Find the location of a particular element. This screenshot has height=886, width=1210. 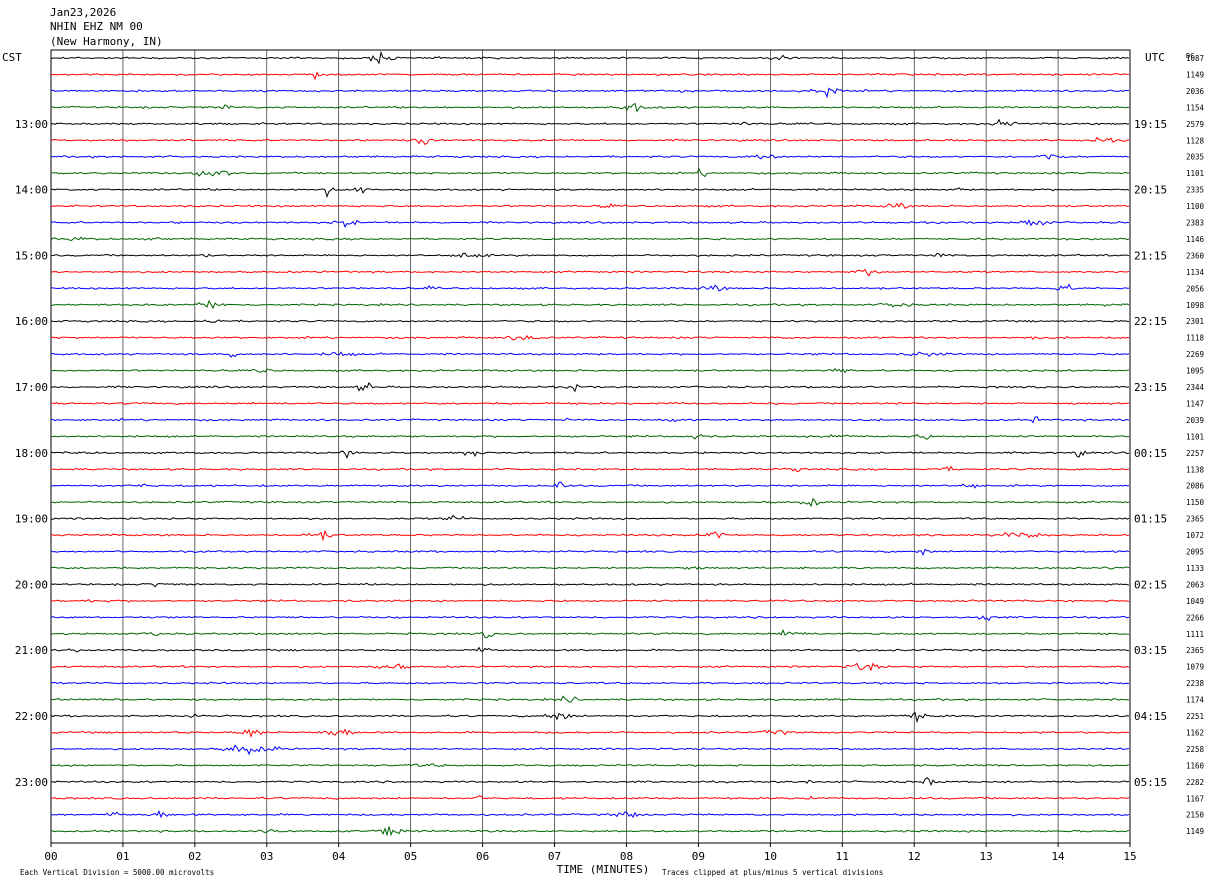

cst-hour-label: 17:00 is located at coordinates (31, 387).